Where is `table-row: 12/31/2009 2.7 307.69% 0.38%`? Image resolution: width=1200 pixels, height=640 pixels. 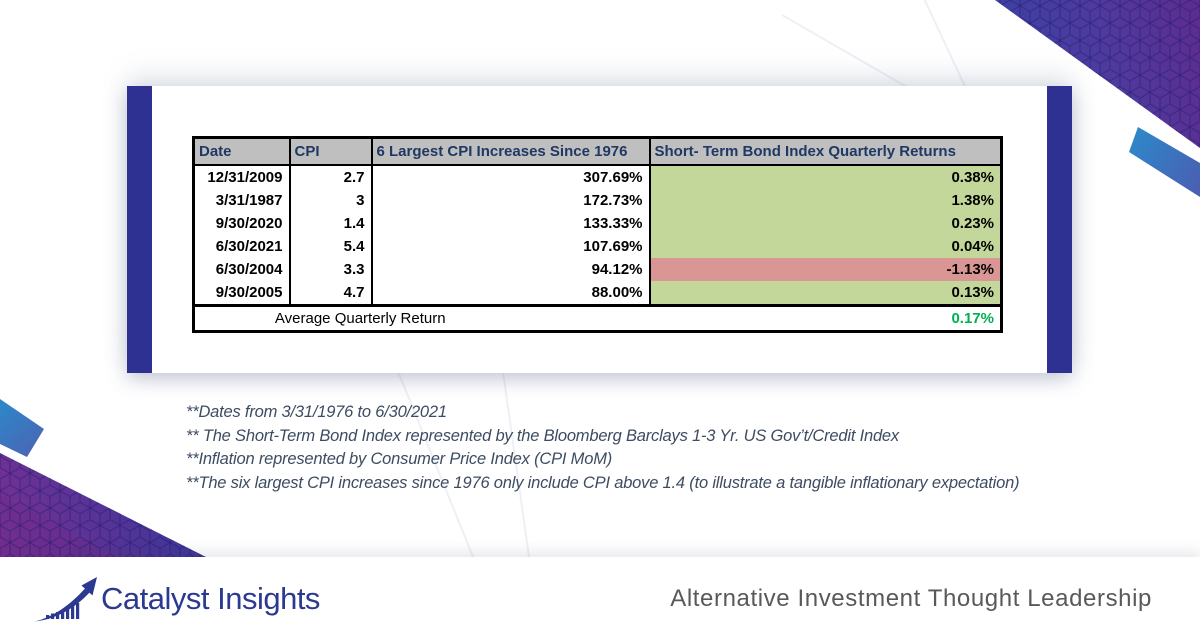
table-row: 12/31/2009 2.7 307.69% 0.38% is located at coordinates (598, 177).